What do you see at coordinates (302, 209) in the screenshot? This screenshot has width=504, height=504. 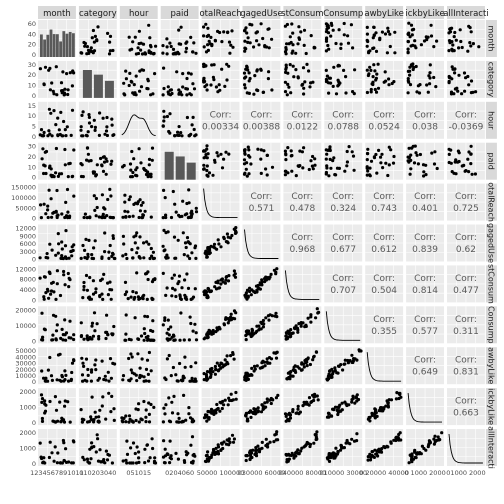 I see `correlation-value: 0.478` at bounding box center [302, 209].